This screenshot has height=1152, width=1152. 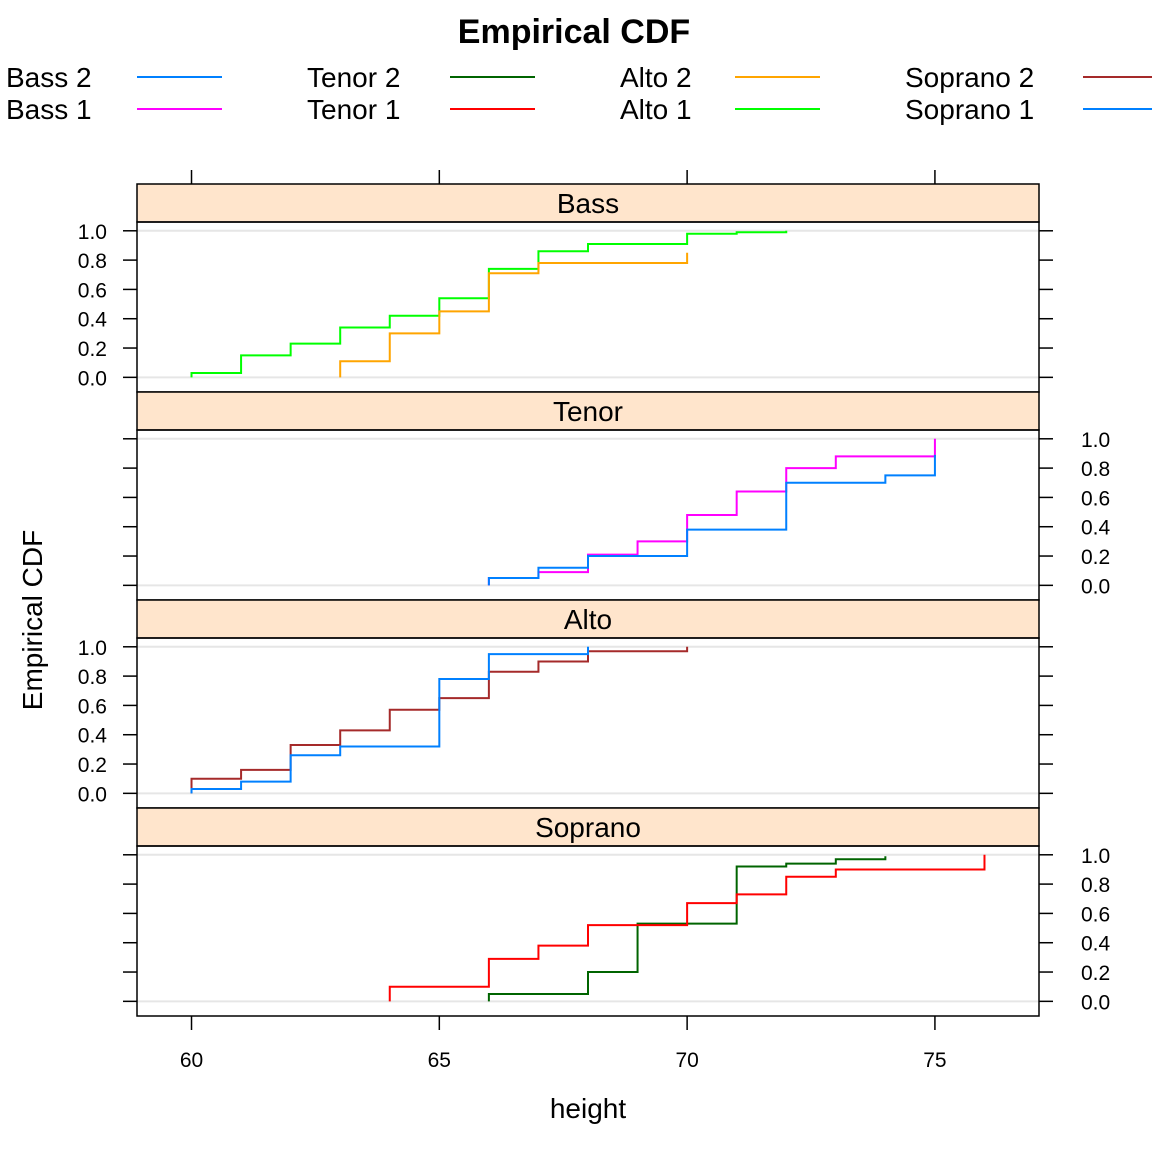 What do you see at coordinates (969, 109) in the screenshot?
I see `legend-label: Soprano 1` at bounding box center [969, 109].